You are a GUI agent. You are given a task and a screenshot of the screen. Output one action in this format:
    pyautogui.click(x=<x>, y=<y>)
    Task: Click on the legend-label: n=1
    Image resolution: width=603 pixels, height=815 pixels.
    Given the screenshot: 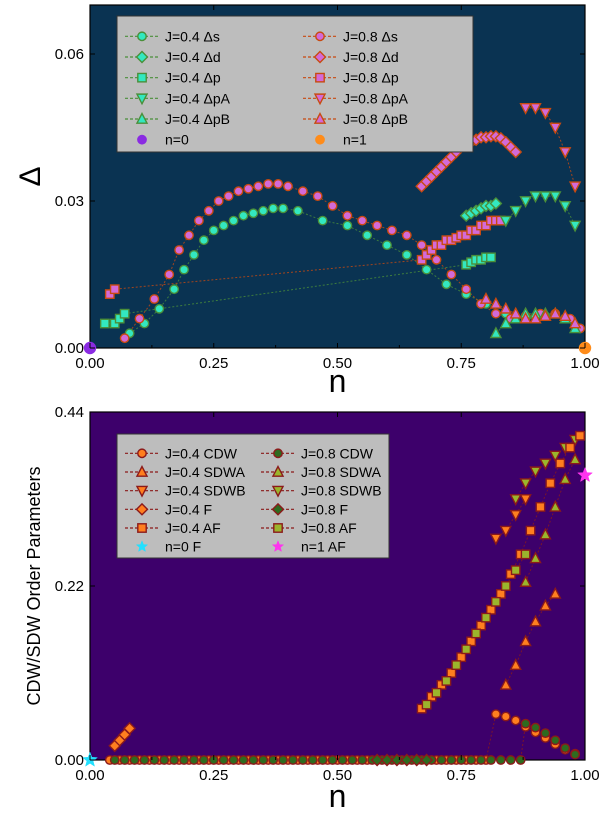 What is the action you would take?
    pyautogui.click(x=355, y=140)
    